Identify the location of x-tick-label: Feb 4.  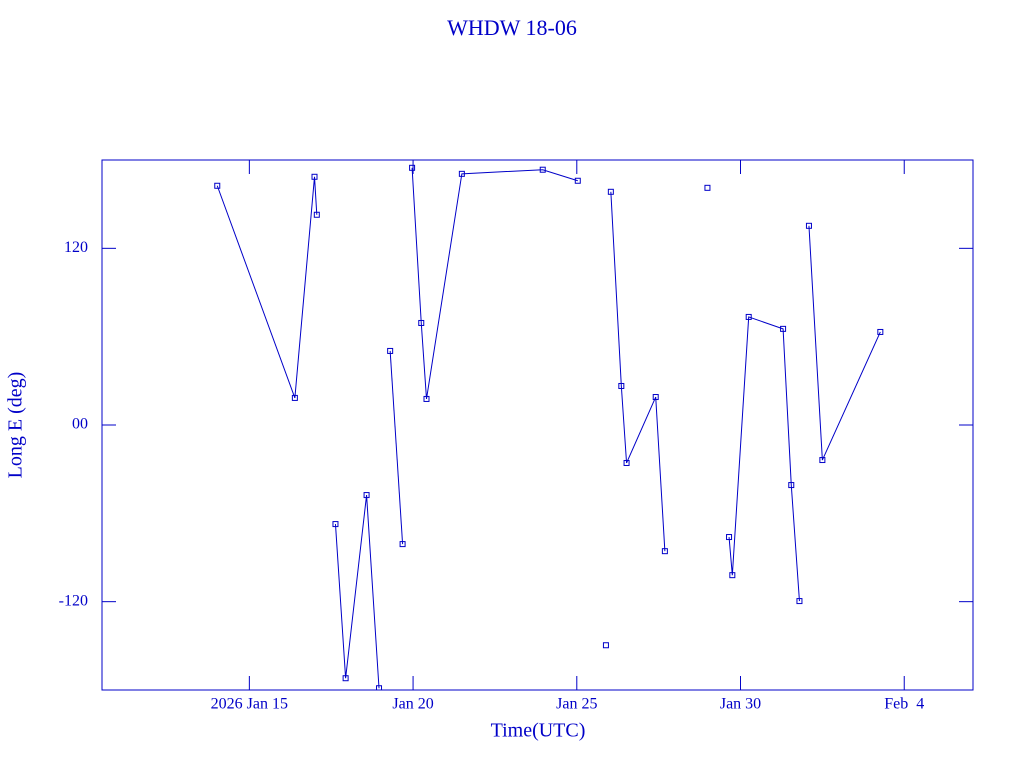
(904, 704).